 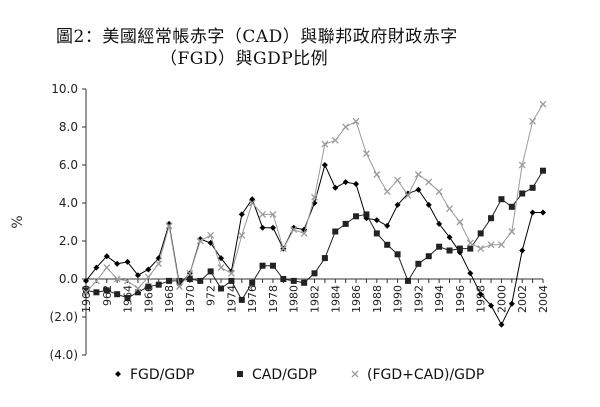 I want to click on x-tick-label: 1988, so click(x=377, y=299).